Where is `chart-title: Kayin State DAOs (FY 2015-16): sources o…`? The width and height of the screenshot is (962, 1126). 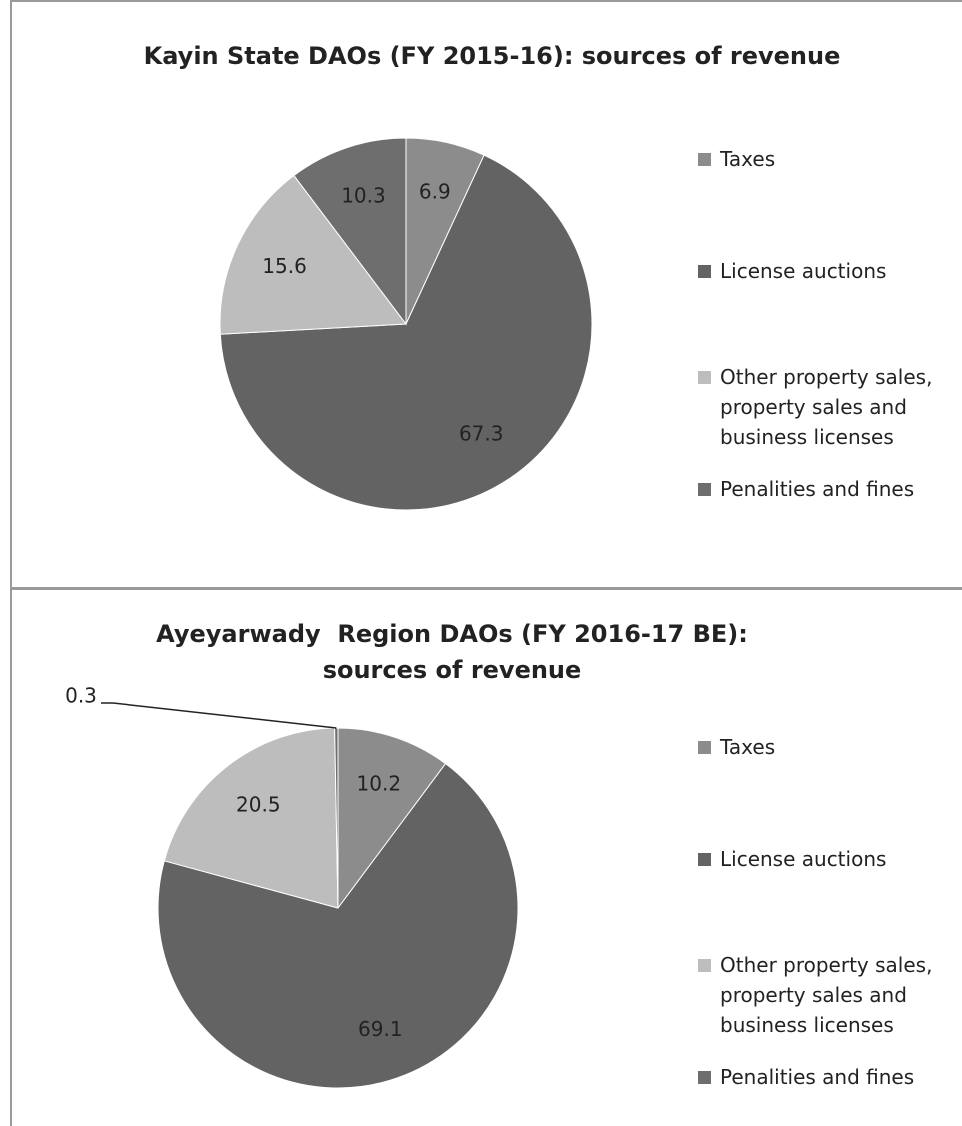
chart-title: Kayin State DAOs (FY 2015-16): sources o… is located at coordinates (492, 56).